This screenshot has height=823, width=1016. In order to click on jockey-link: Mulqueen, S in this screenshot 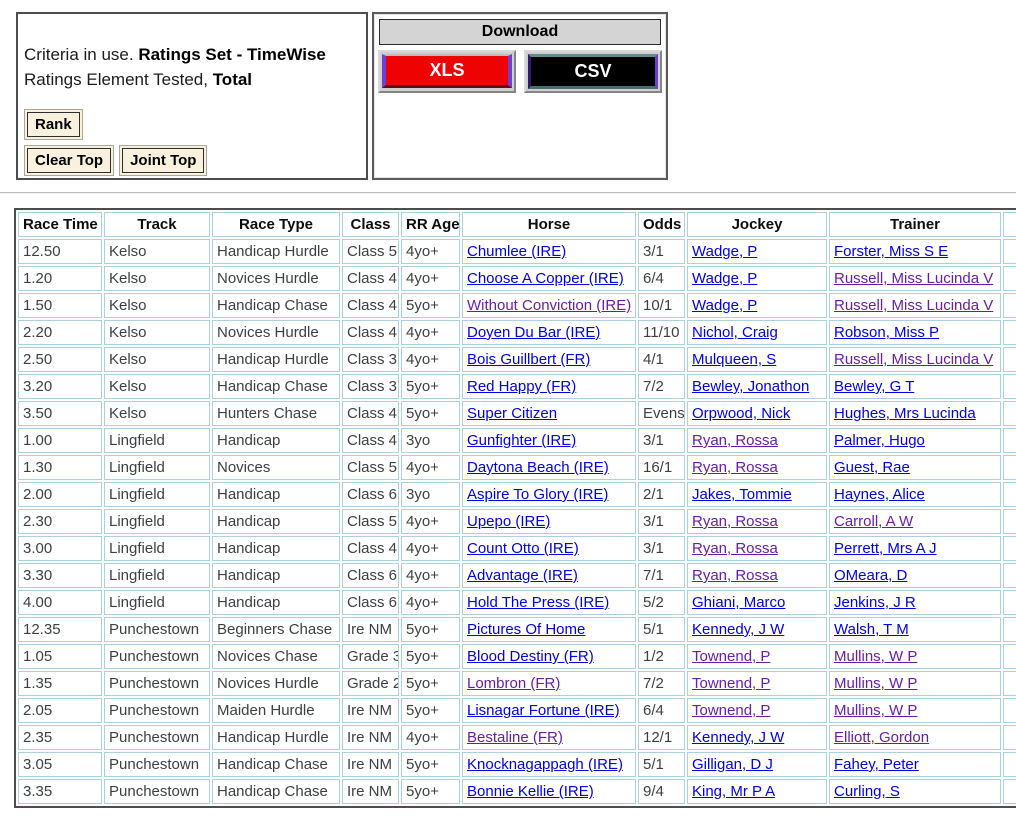, I will do `click(734, 359)`.